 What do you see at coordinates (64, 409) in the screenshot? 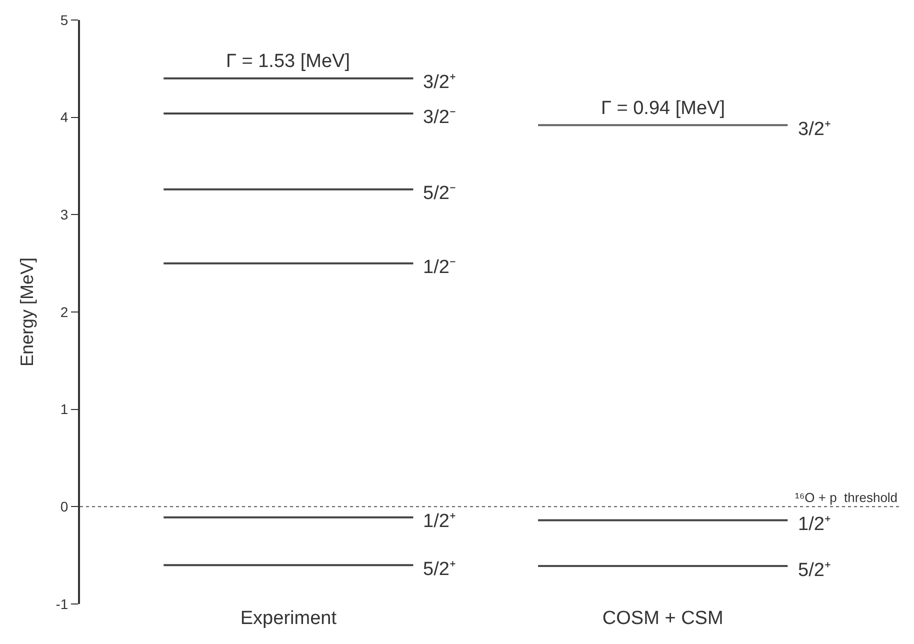
I see `y-tick-label: 1` at bounding box center [64, 409].